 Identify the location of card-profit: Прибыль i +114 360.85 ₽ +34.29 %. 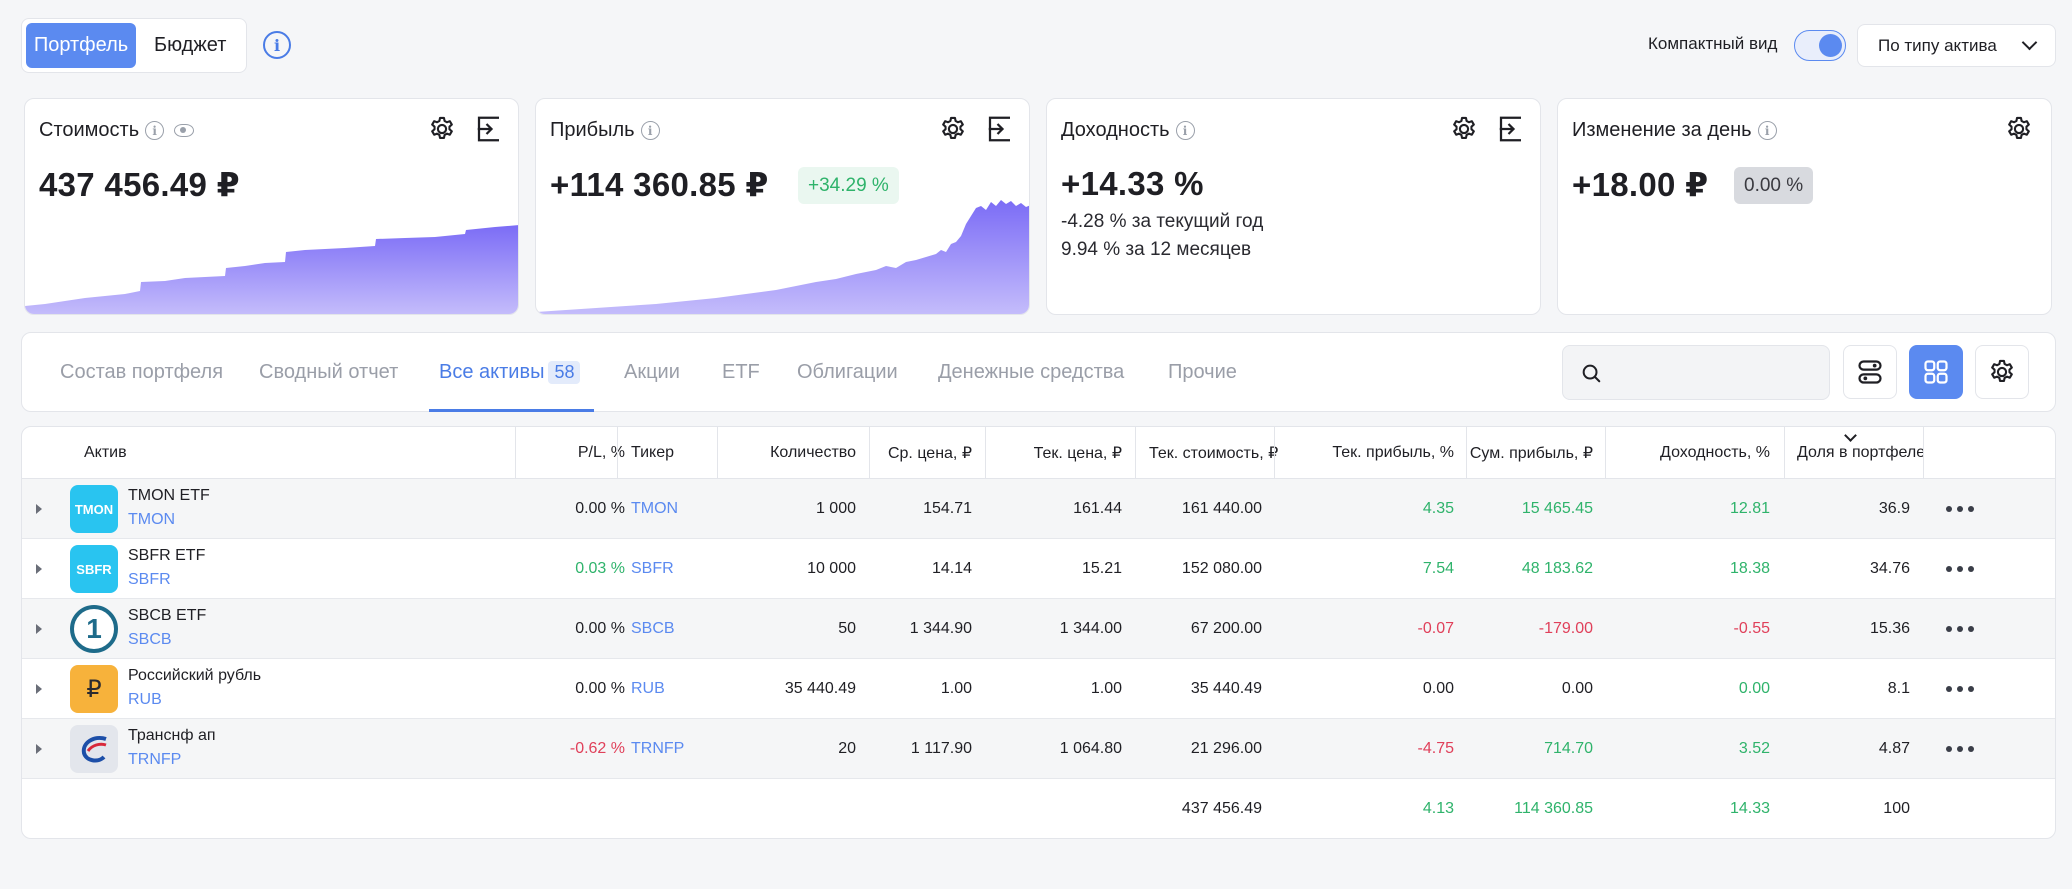
(782, 206).